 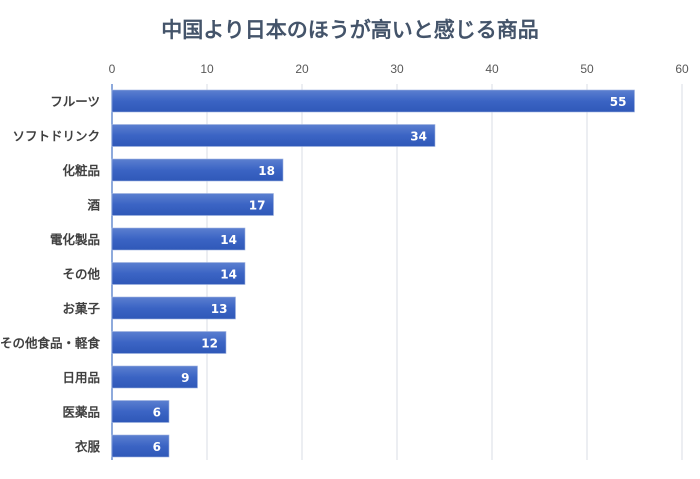 What do you see at coordinates (75, 239) in the screenshot?
I see `category-label: 電化製品` at bounding box center [75, 239].